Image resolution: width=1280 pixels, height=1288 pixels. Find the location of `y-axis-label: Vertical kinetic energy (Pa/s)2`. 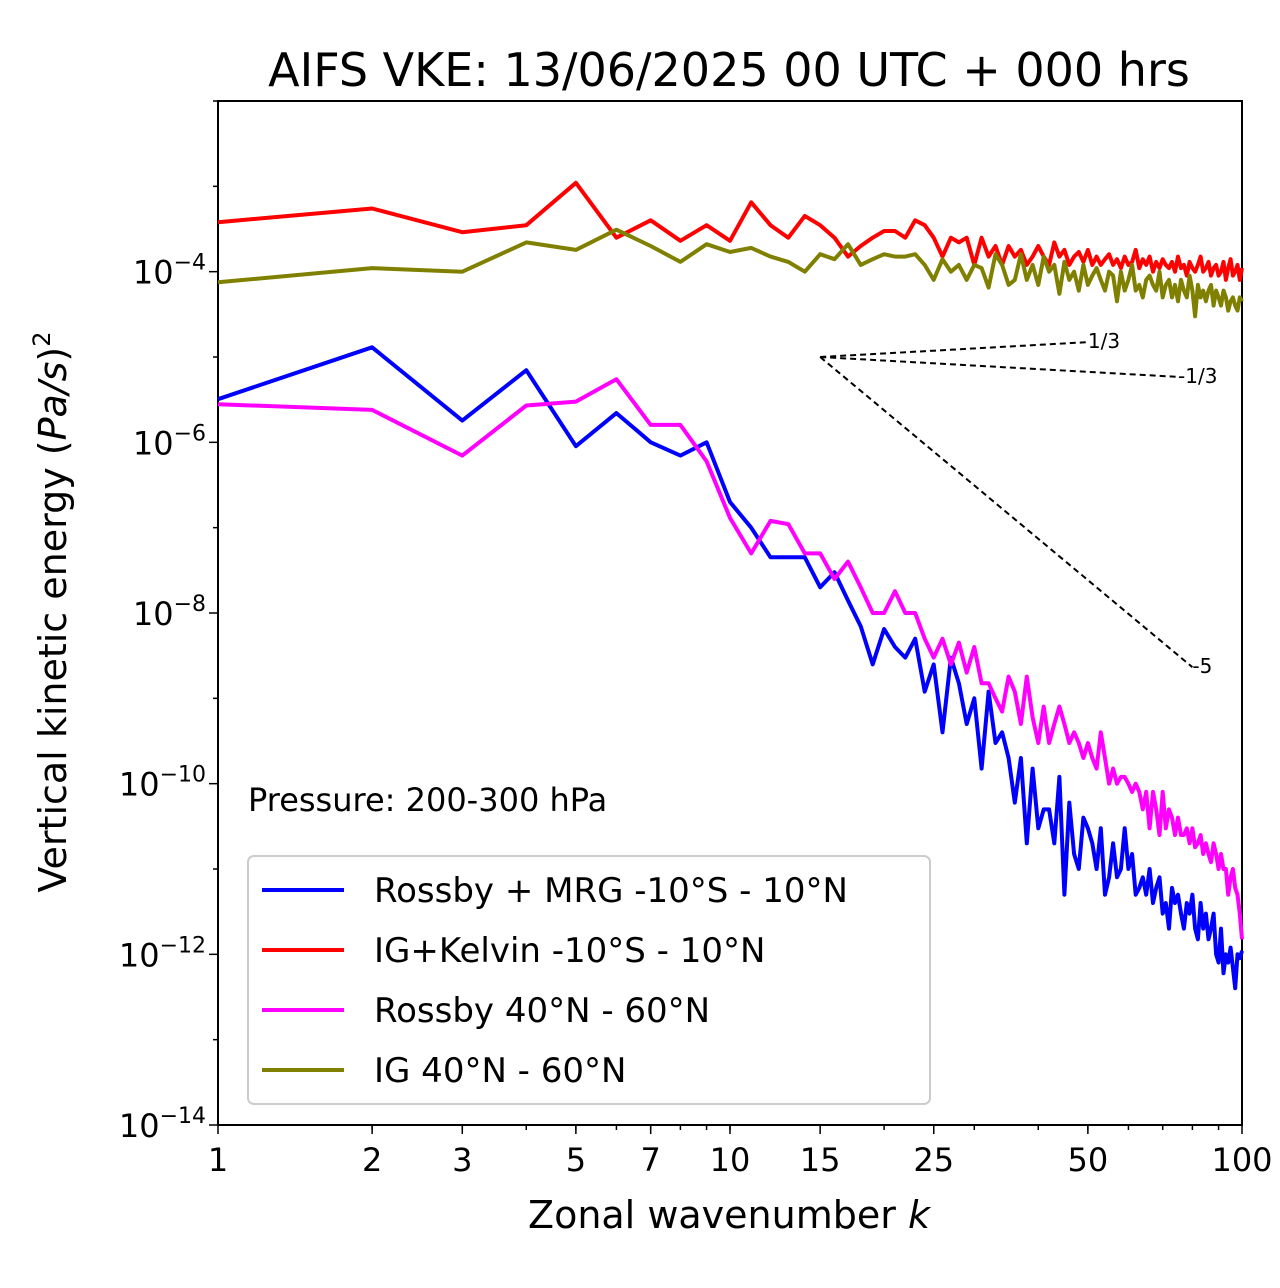

y-axis-label: Vertical kinetic energy (Pa/s)2 is located at coordinates (51, 611).